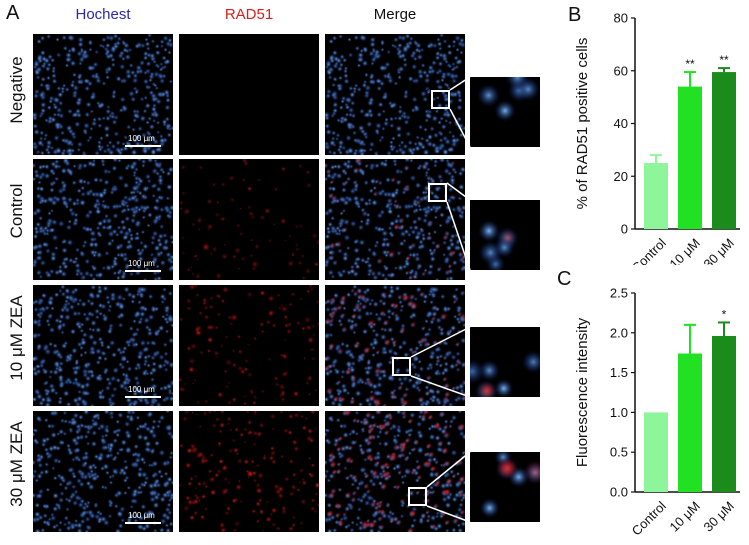  I want to click on y-axis-label: % of RAD51 positive cells, so click(582, 124).